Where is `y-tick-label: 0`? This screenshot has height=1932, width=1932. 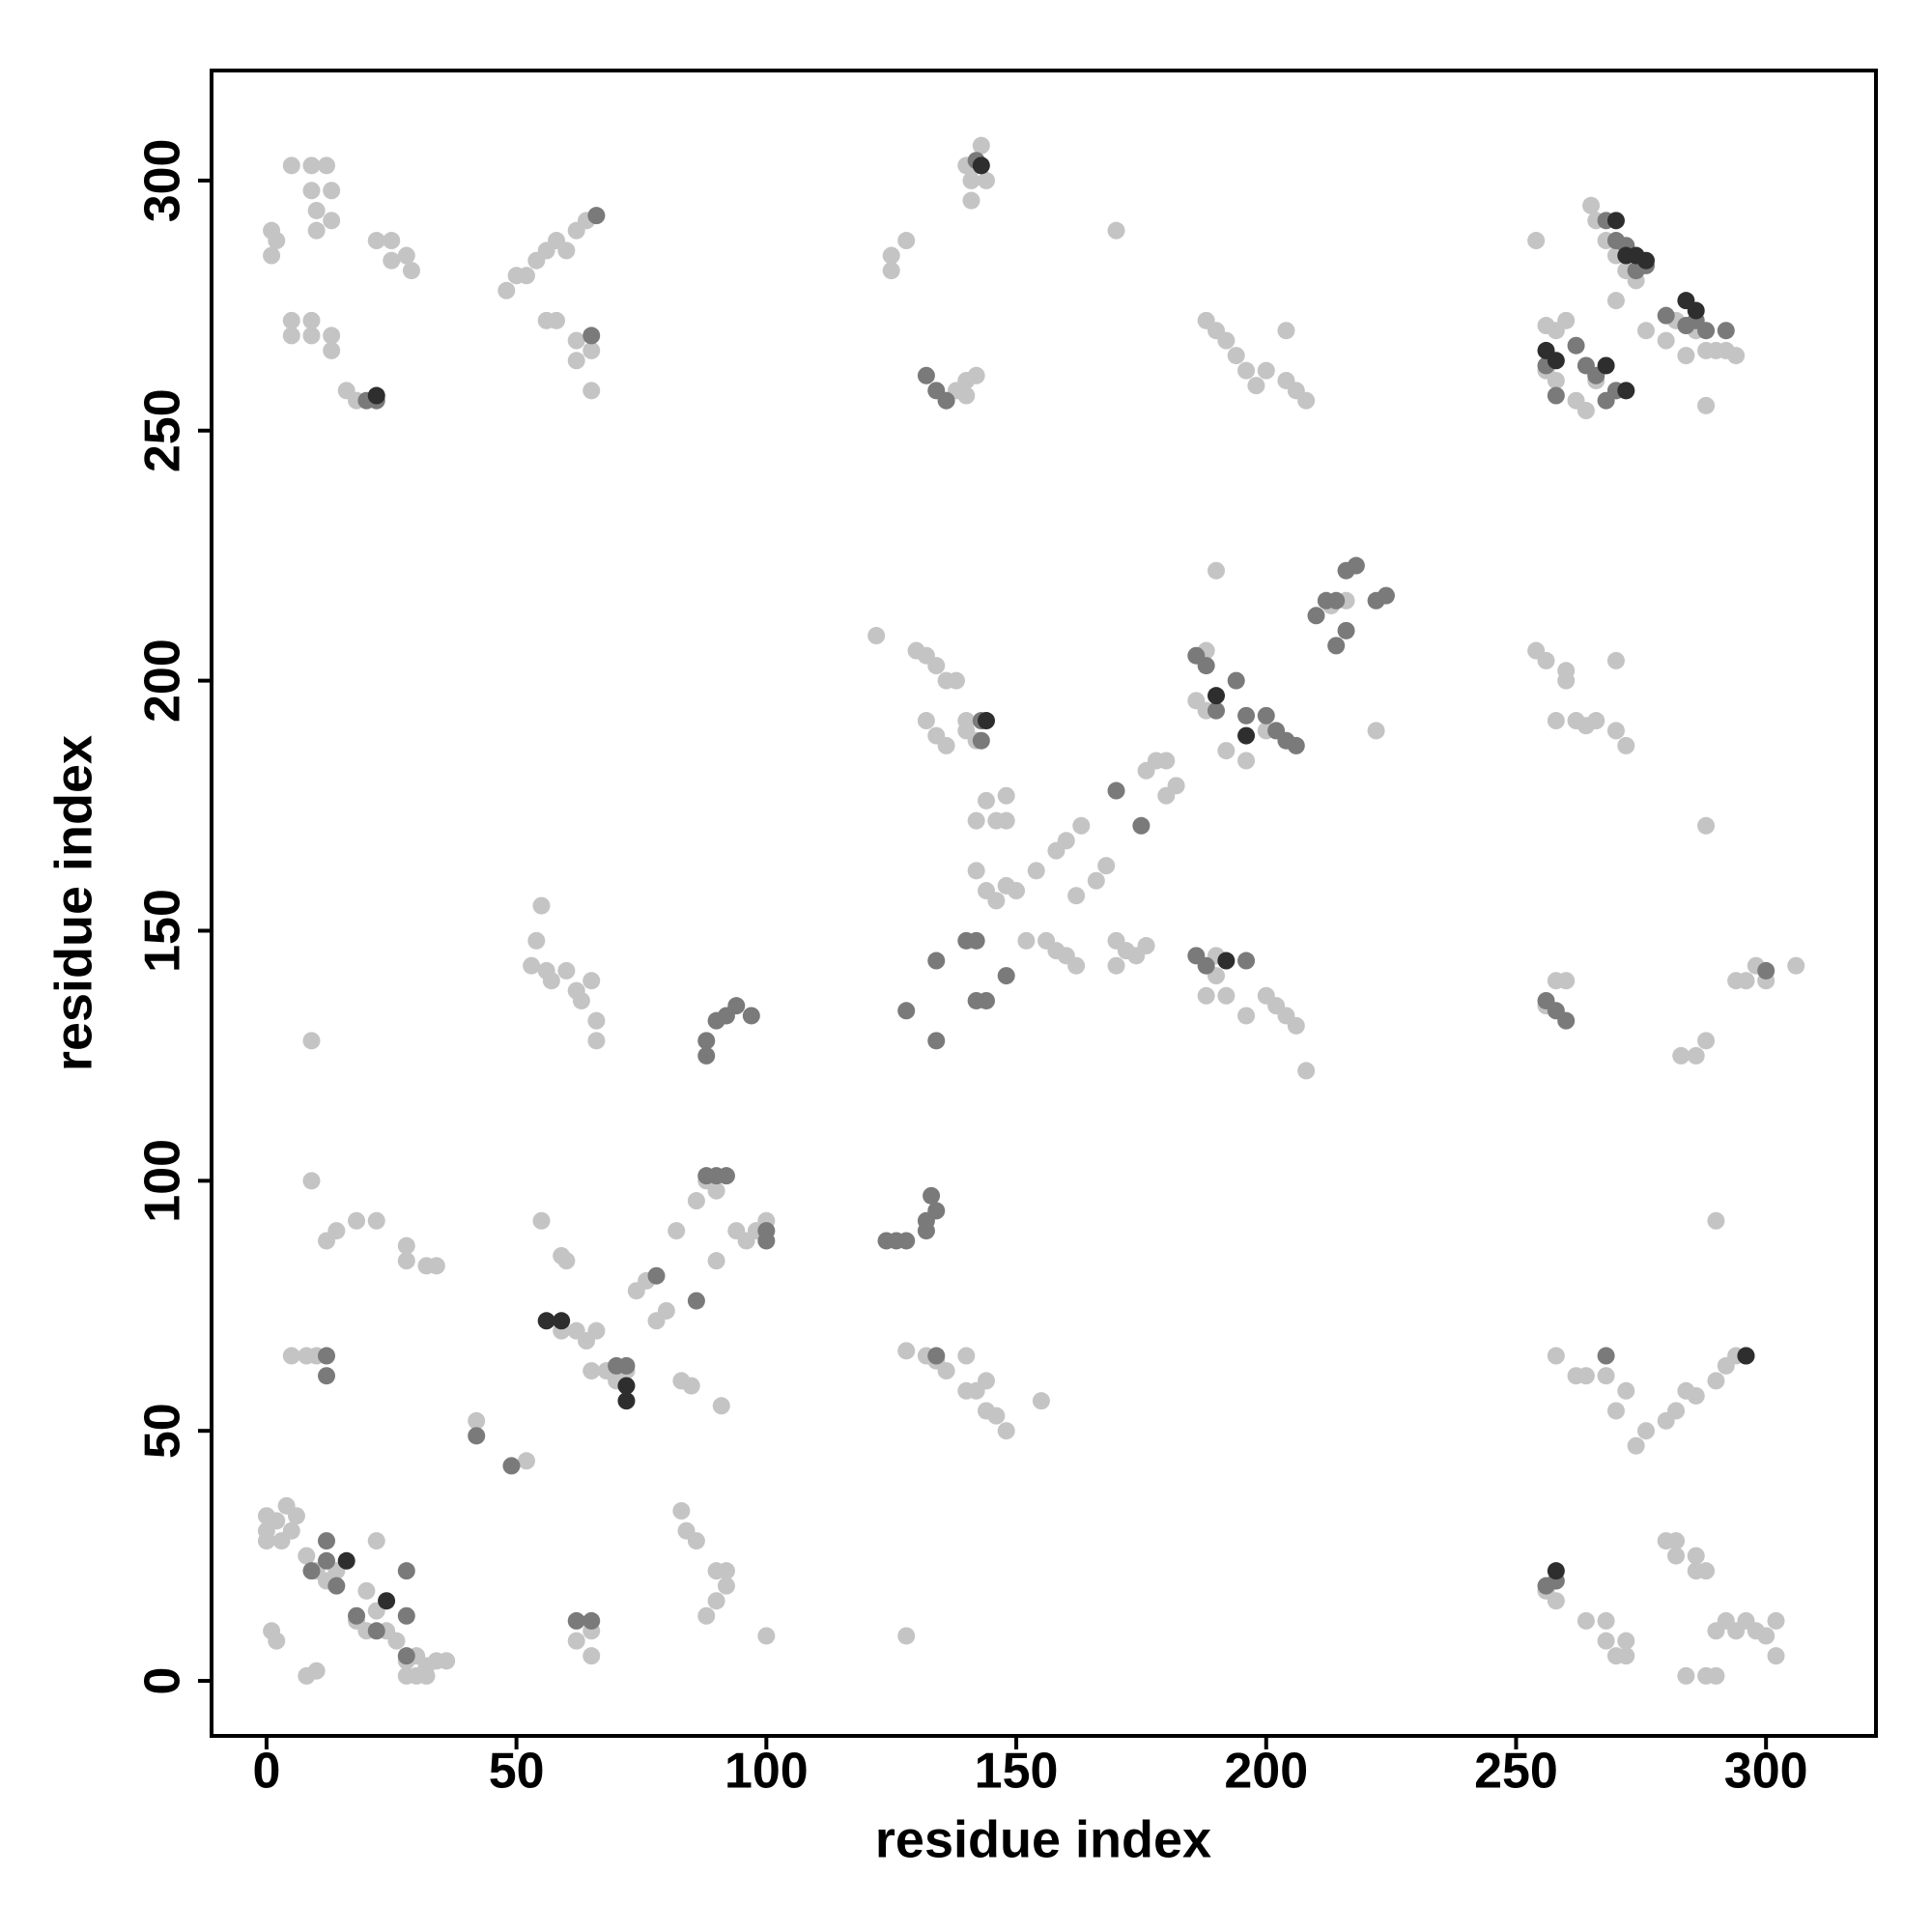
y-tick-label: 0 is located at coordinates (163, 1681).